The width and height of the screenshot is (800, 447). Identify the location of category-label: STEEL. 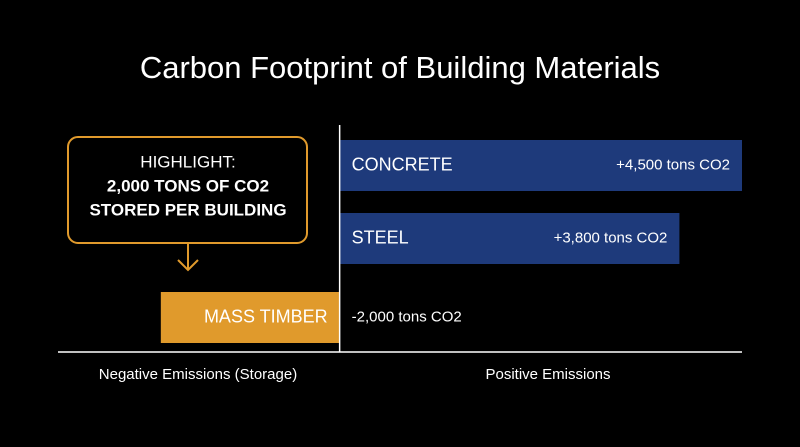
(380, 237).